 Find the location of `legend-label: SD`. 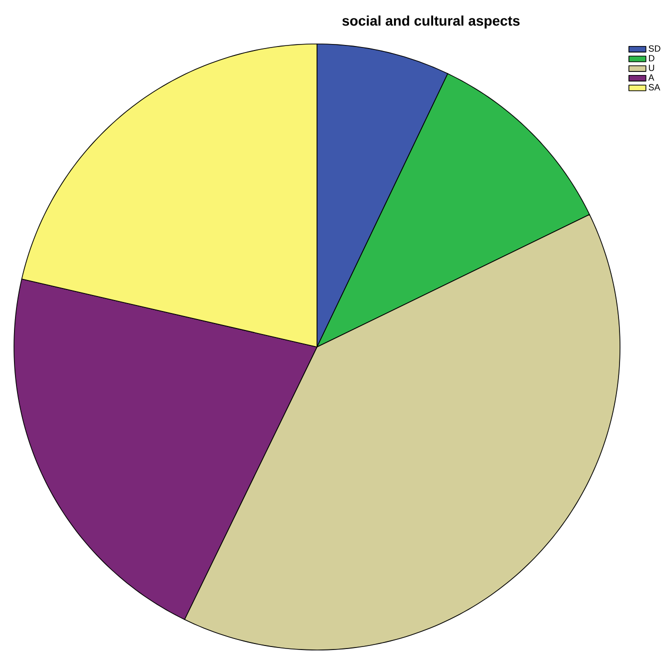

legend-label: SD is located at coordinates (654, 48).